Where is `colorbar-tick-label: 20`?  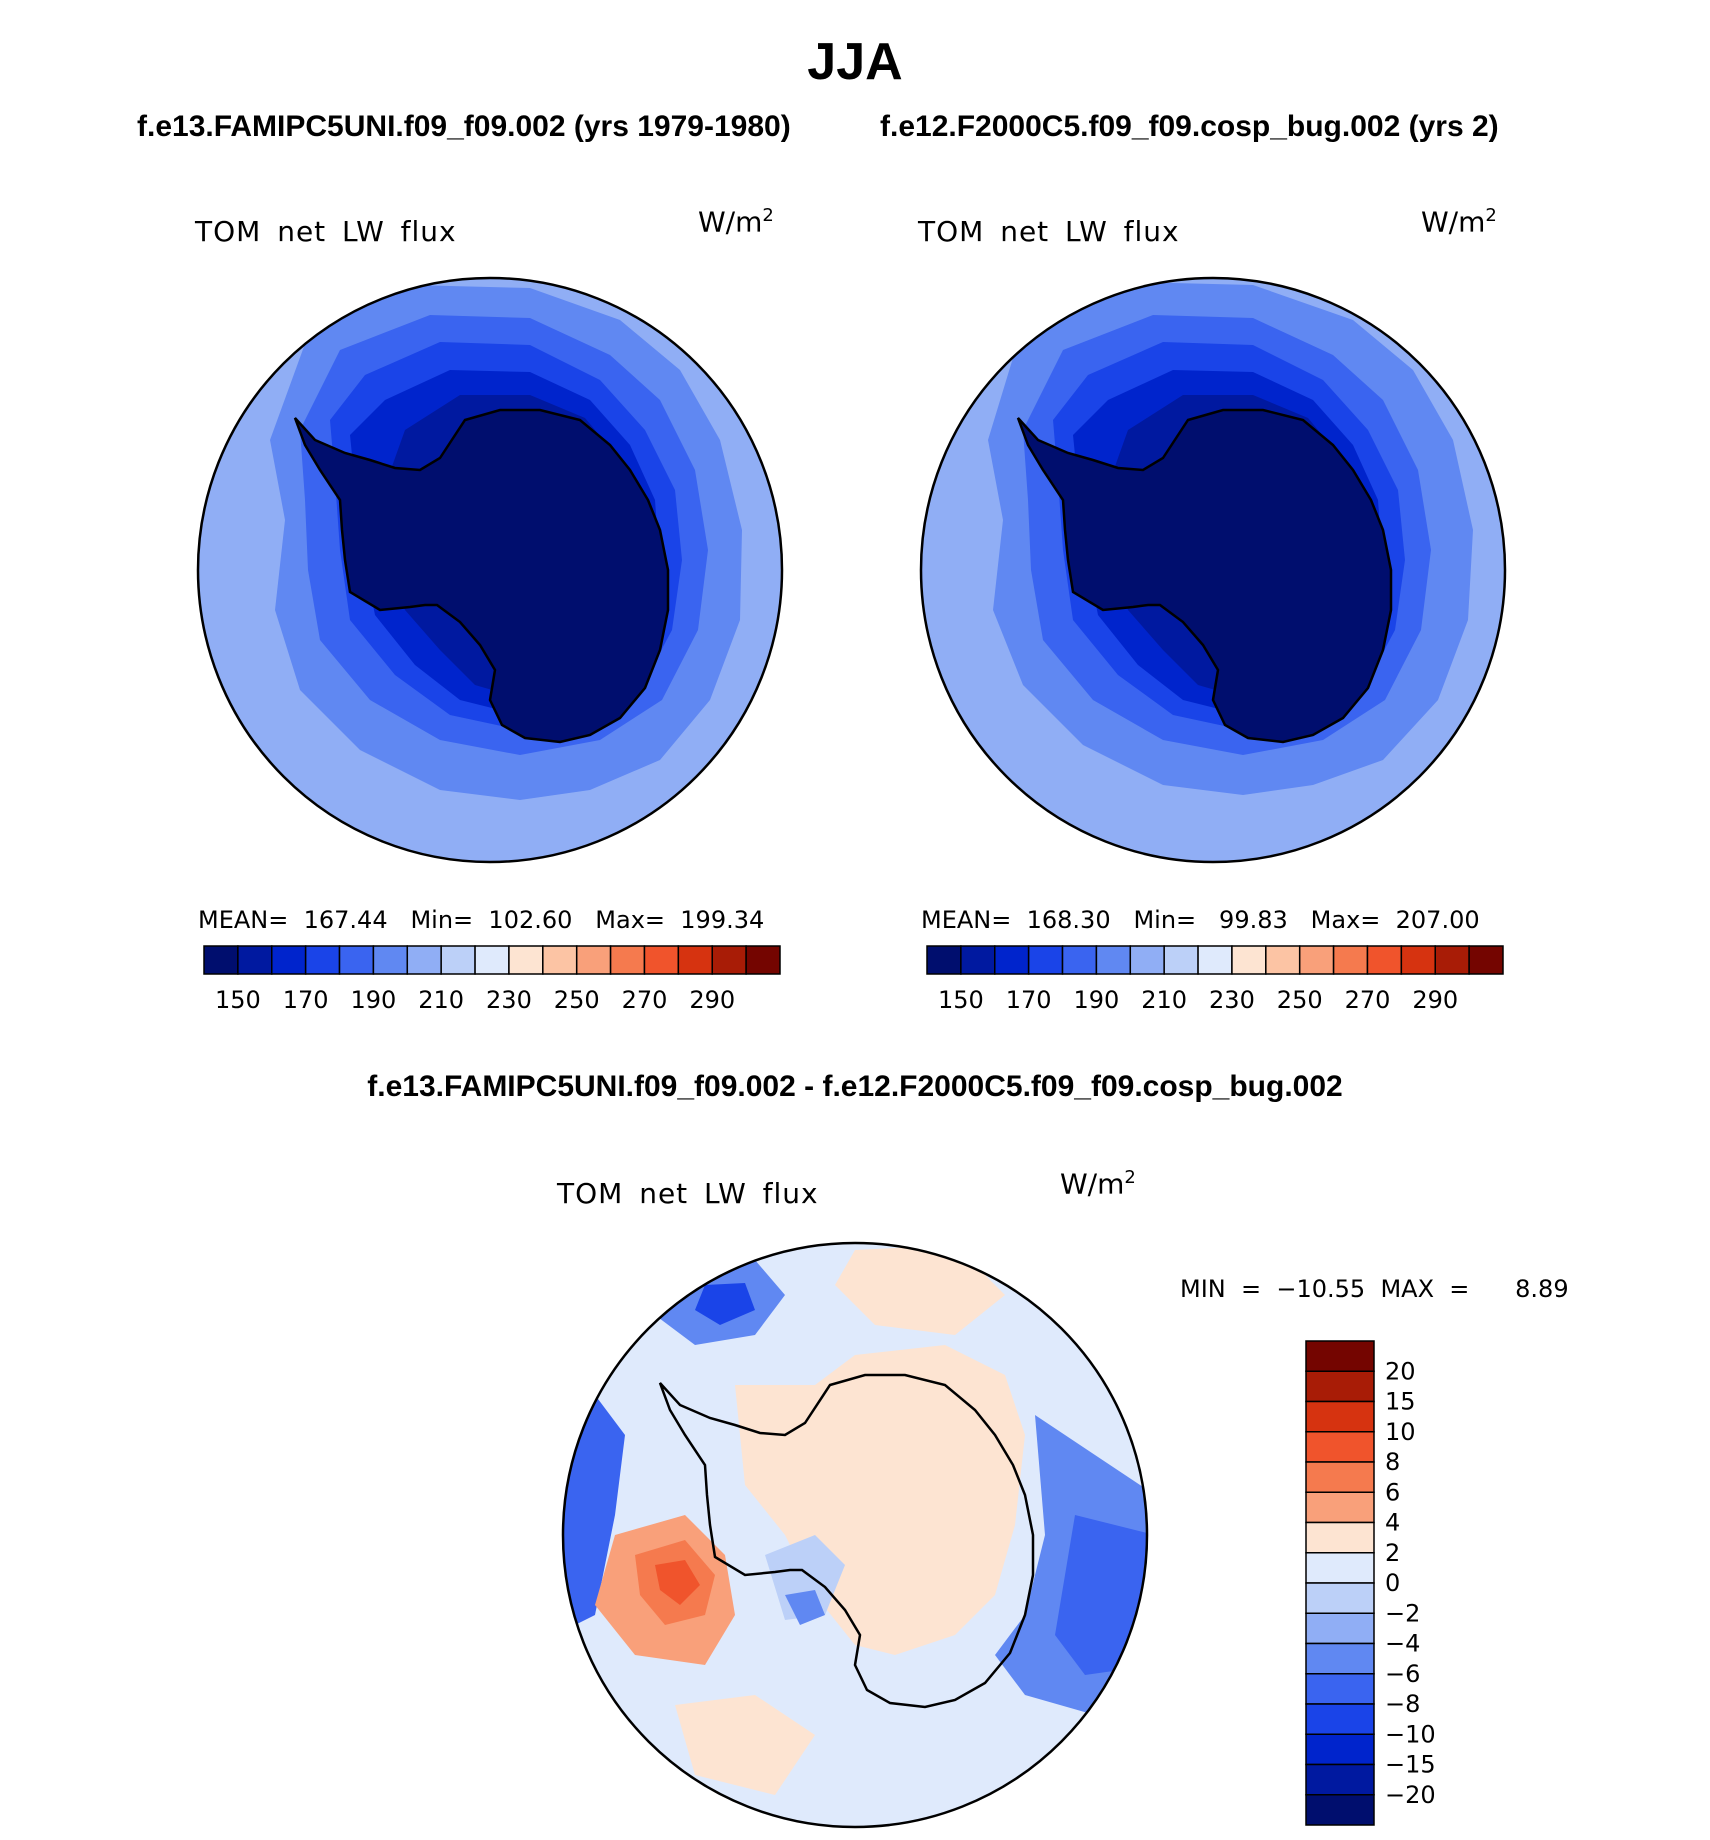
colorbar-tick-label: 20 is located at coordinates (1400, 1371).